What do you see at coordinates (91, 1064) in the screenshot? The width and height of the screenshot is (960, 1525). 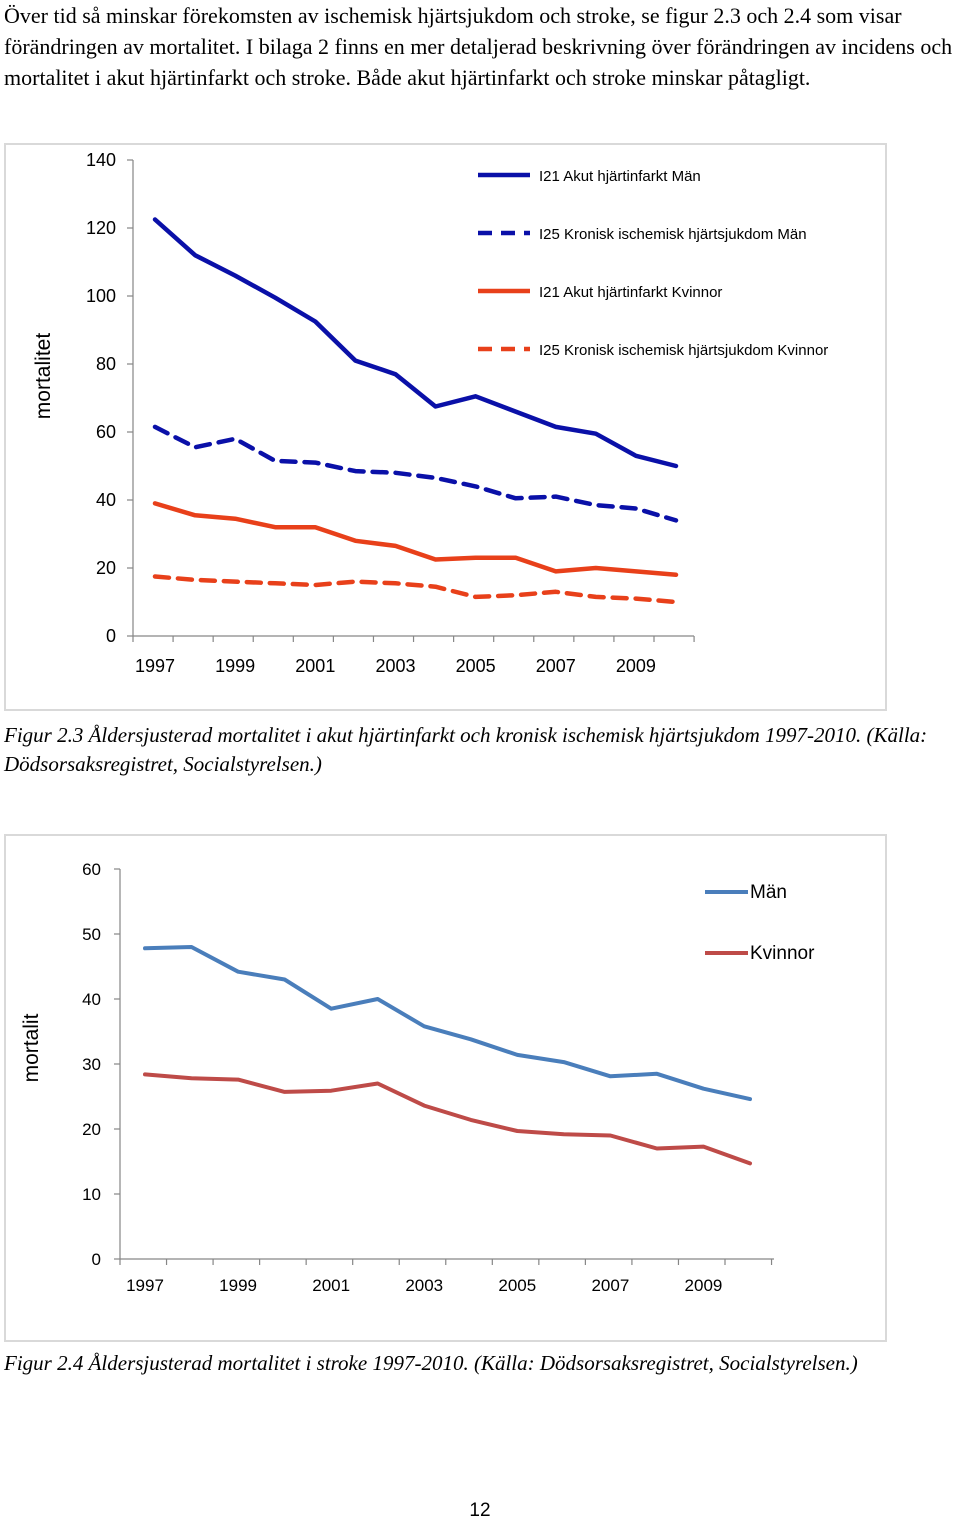 I see `y-tick-label: 30` at bounding box center [91, 1064].